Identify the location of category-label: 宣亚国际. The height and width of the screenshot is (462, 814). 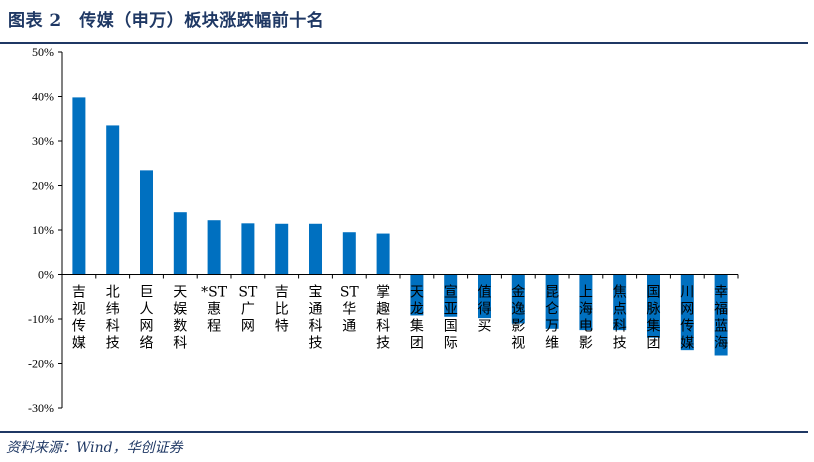
(451, 318).